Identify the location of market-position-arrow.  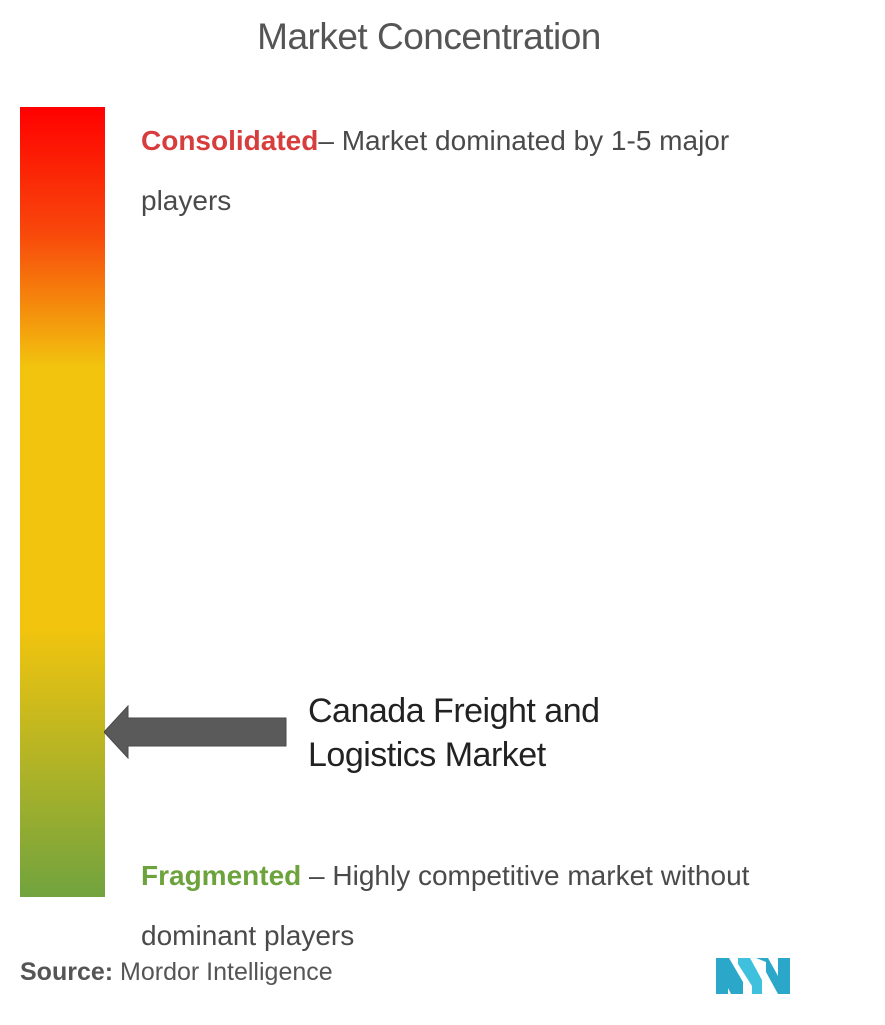
(195, 732).